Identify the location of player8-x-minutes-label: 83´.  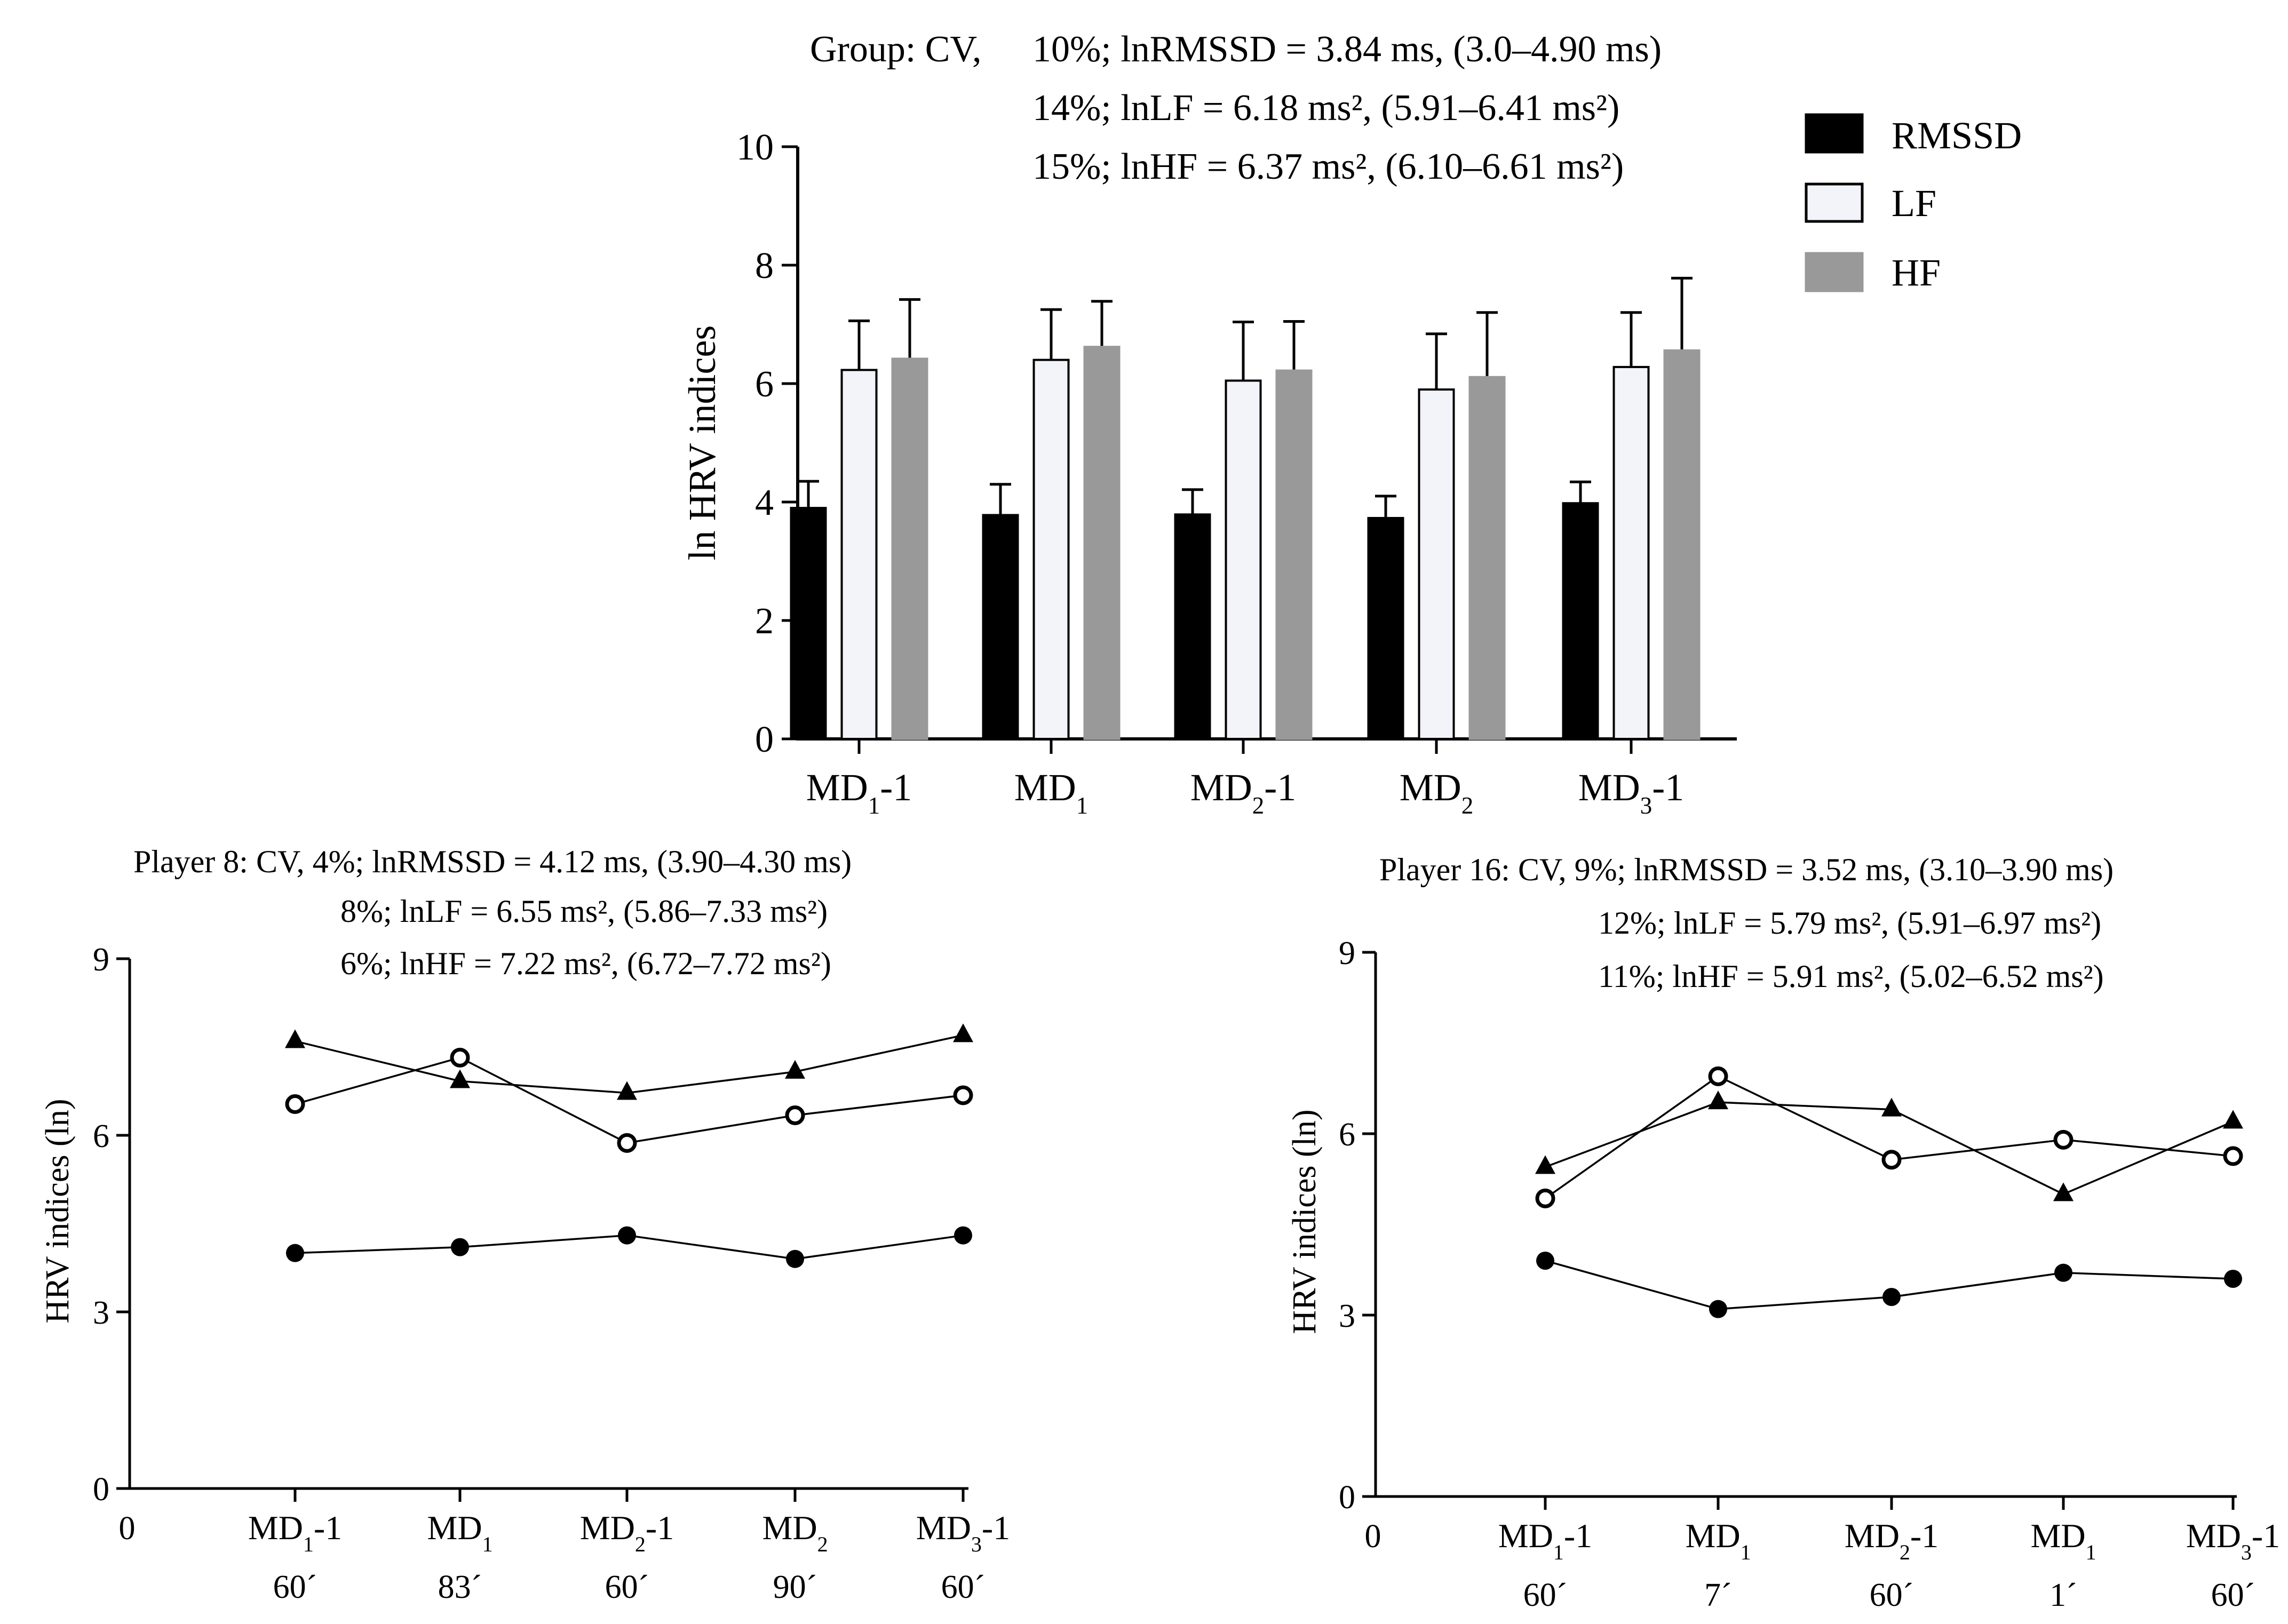
(460, 1587).